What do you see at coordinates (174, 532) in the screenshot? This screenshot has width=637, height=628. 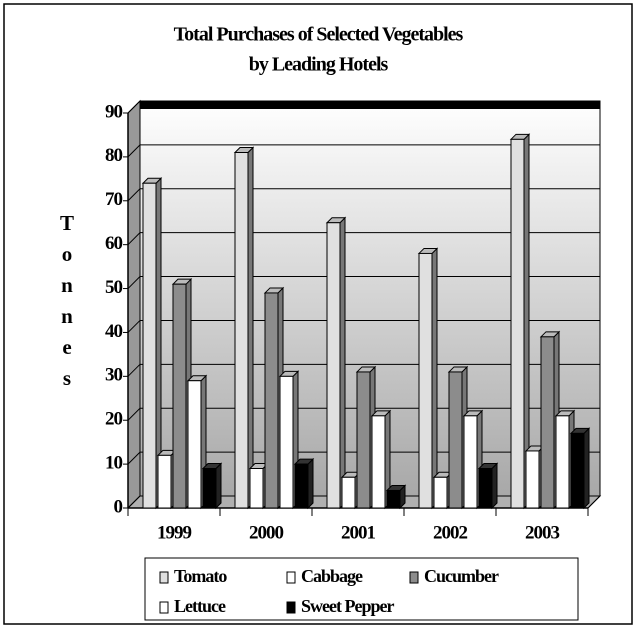 I see `x-tick-label: 1999` at bounding box center [174, 532].